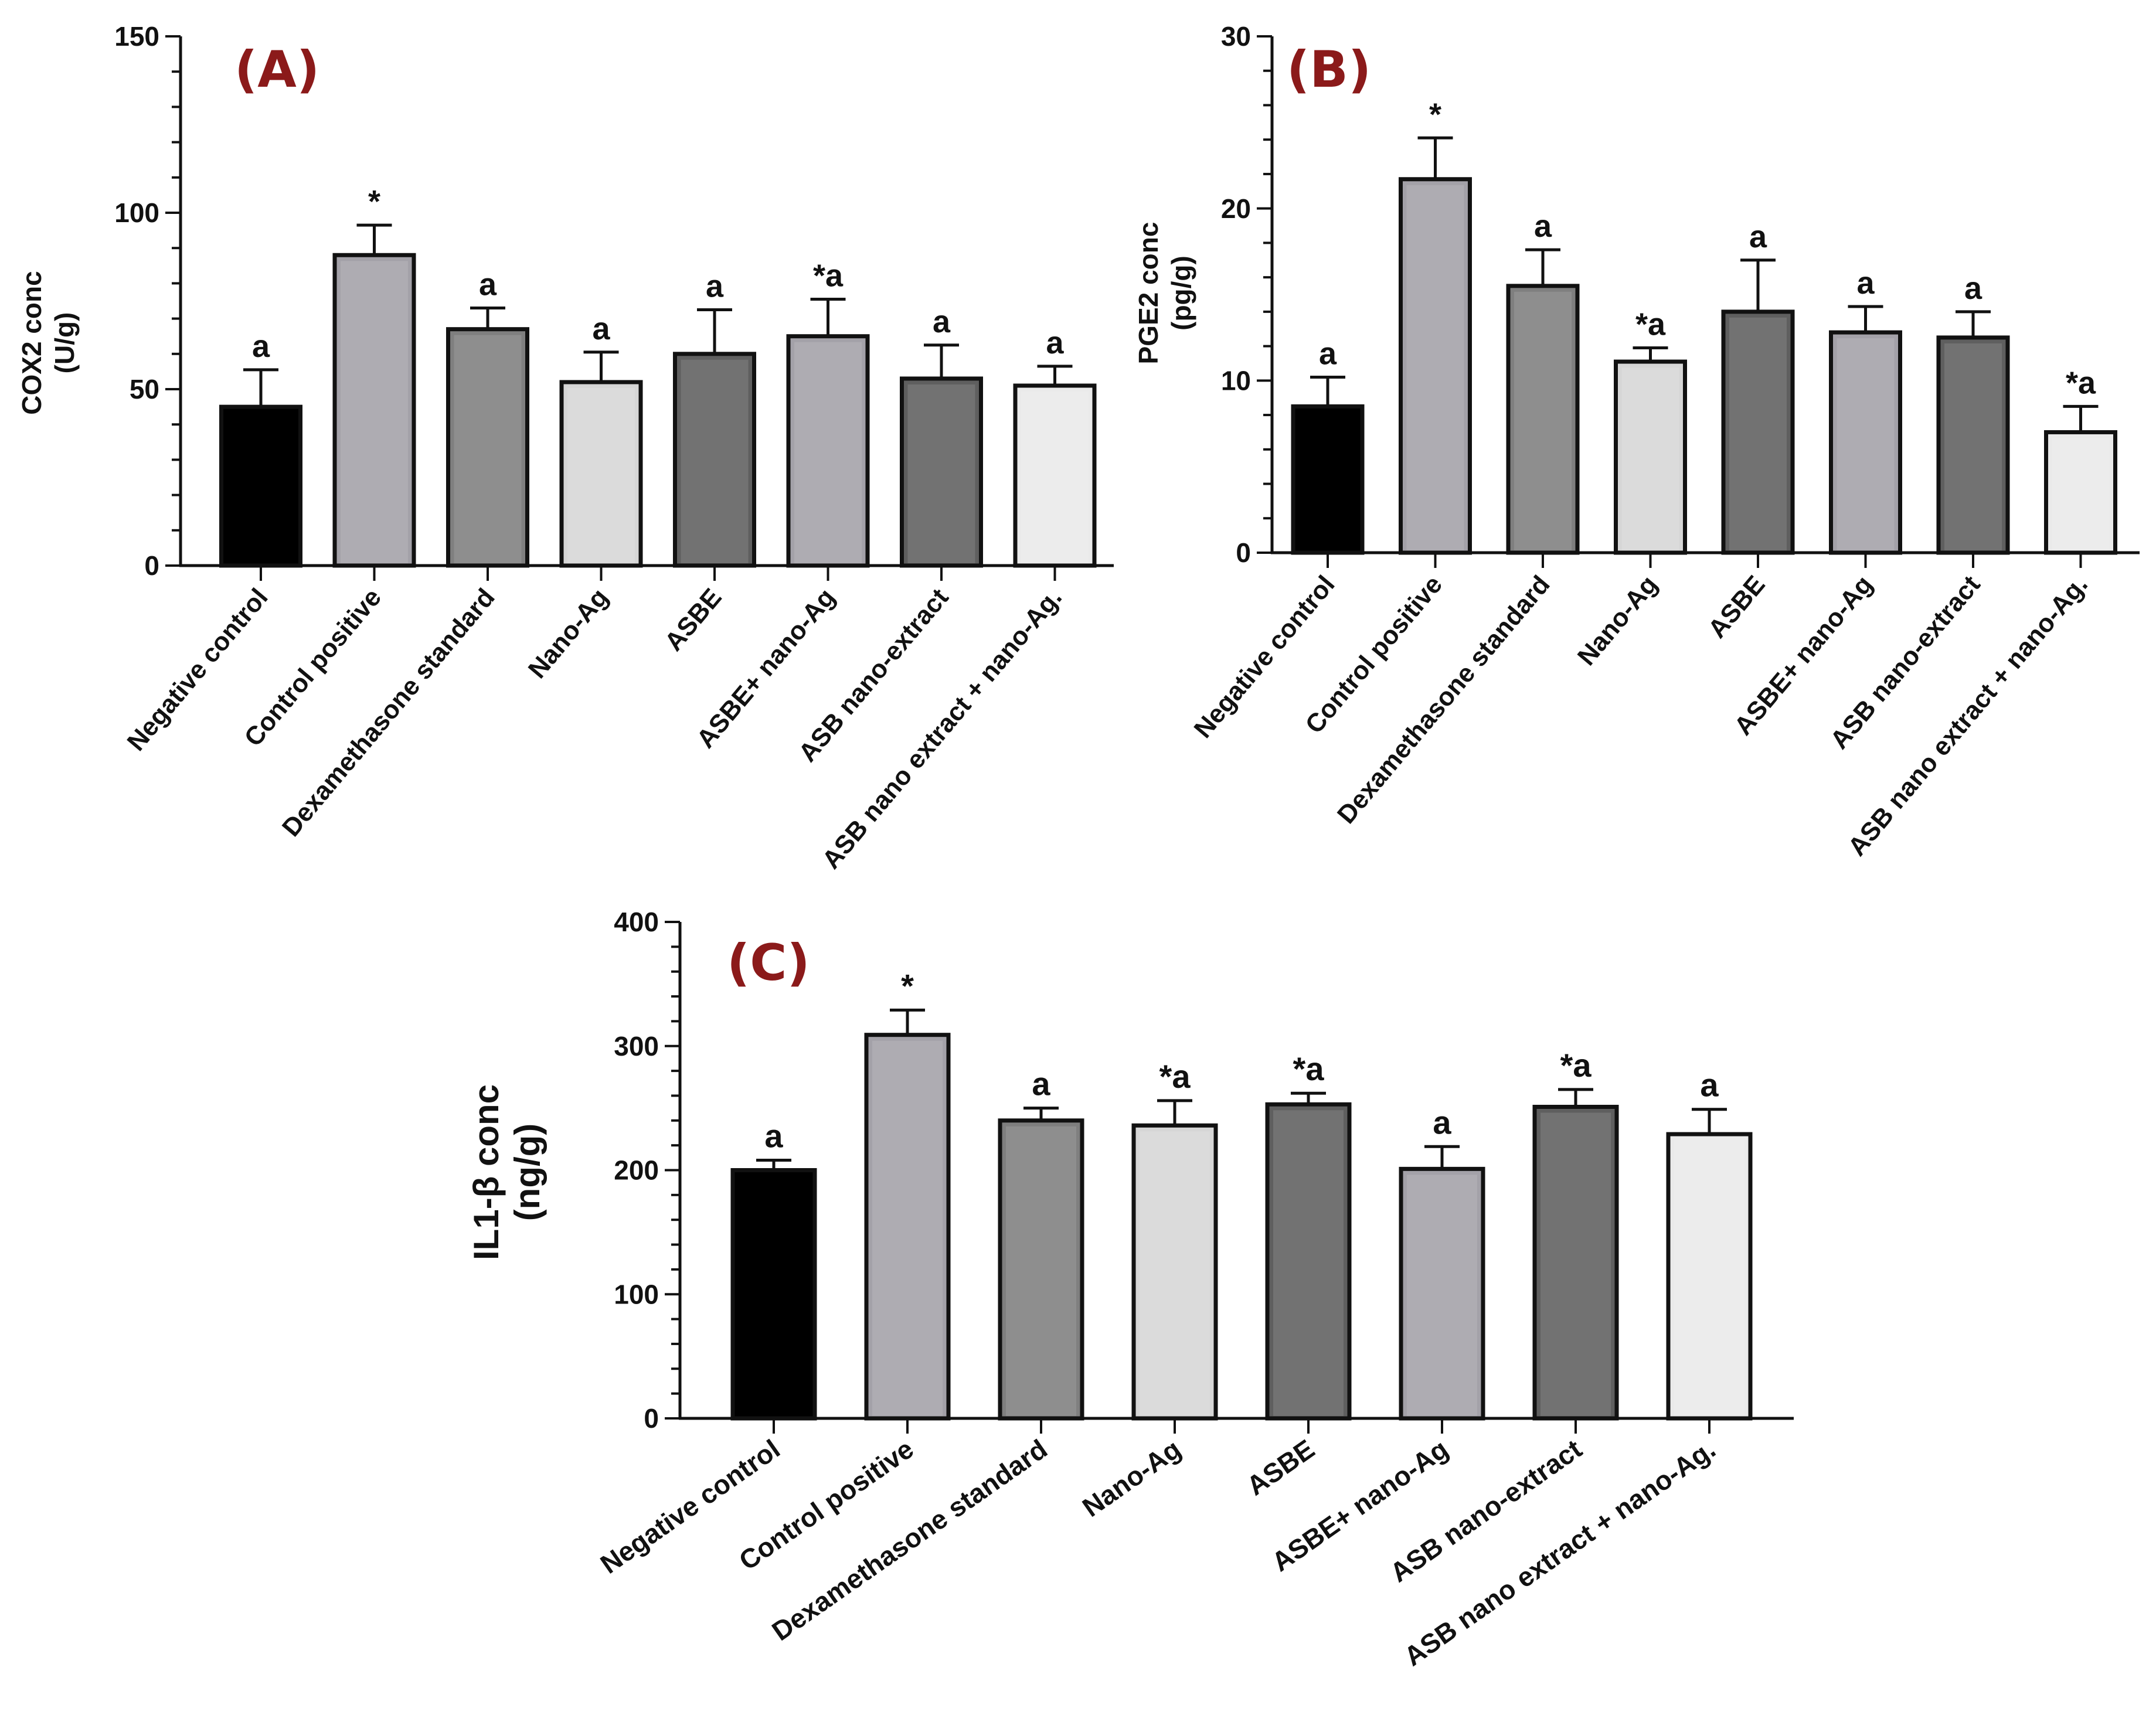 The height and width of the screenshot is (1729, 2156). I want to click on y-tick-label-c: 200, so click(636, 1170).